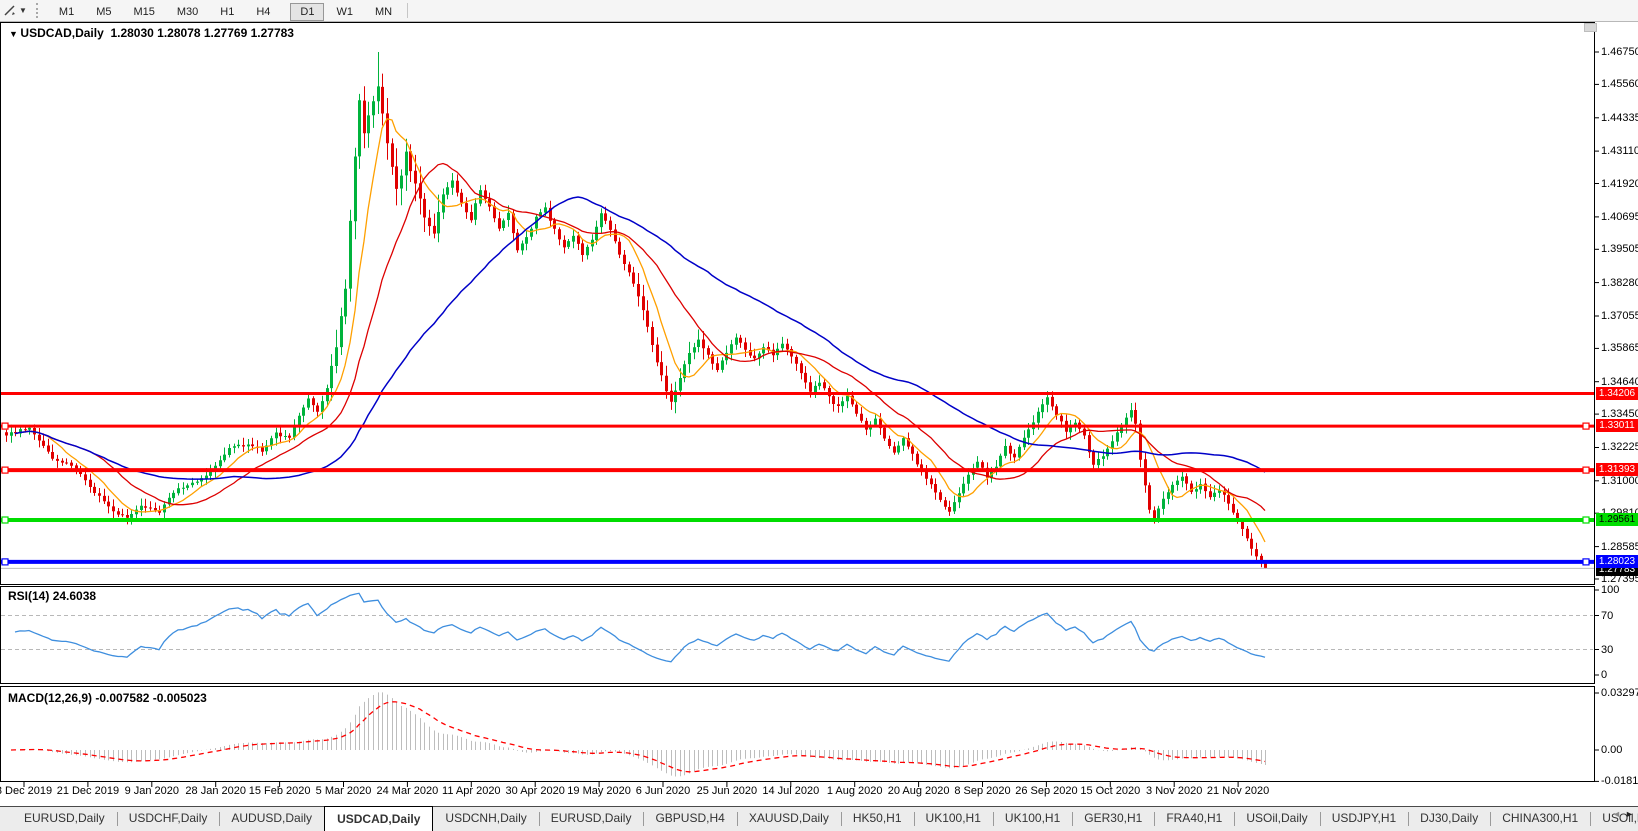 Image resolution: width=1638 pixels, height=831 pixels. Describe the element at coordinates (202, 33) in the screenshot. I see `chart-ohlc-quote: 1.28030 1.28078 1.27769 1.27783` at that location.